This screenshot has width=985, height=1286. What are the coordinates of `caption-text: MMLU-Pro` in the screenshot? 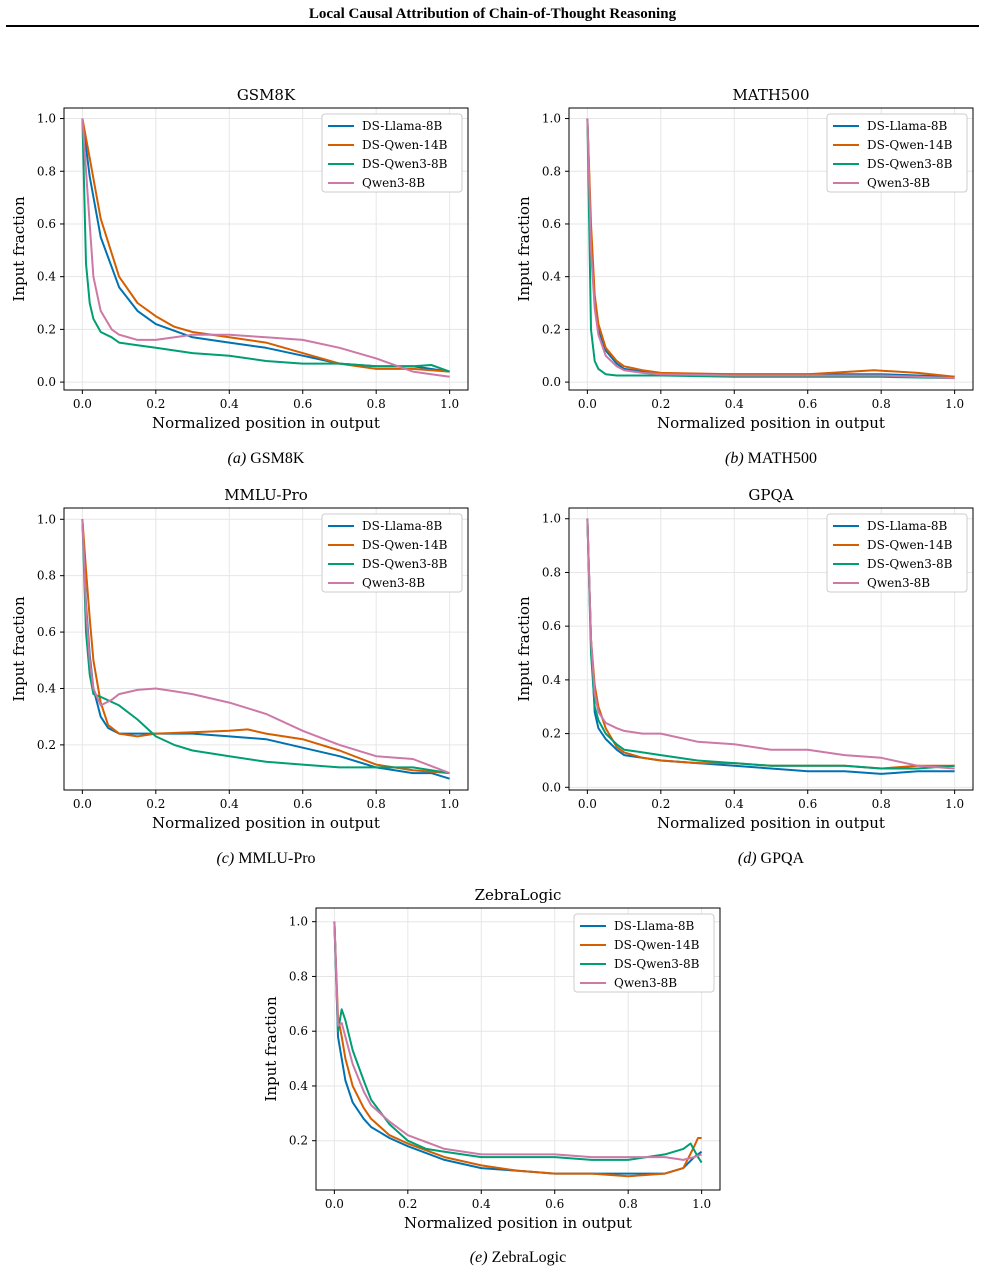 It's located at (277, 858).